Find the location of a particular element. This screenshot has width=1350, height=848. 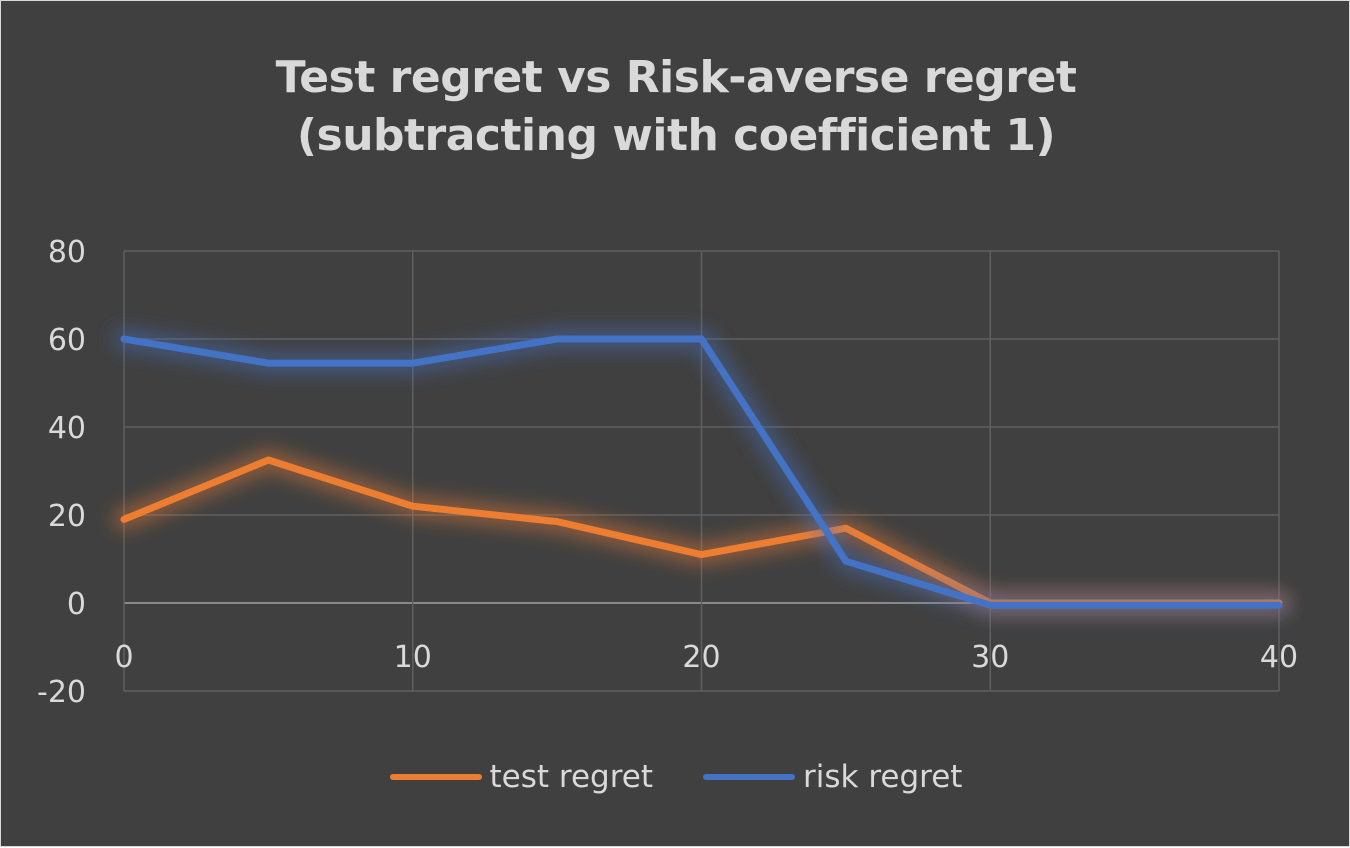

legend-swatch-risk-regret is located at coordinates (749, 777).